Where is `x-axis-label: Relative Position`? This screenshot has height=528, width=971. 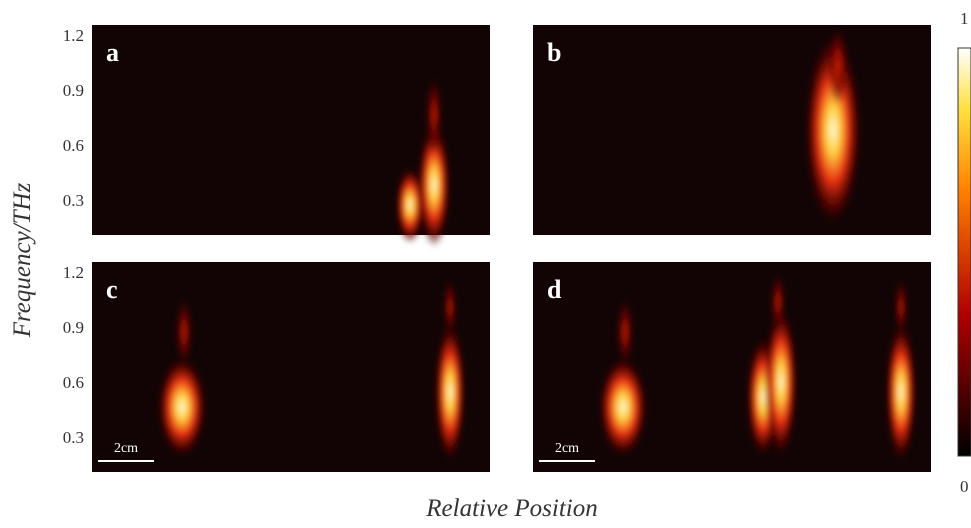
x-axis-label: Relative Position is located at coordinates (511, 508).